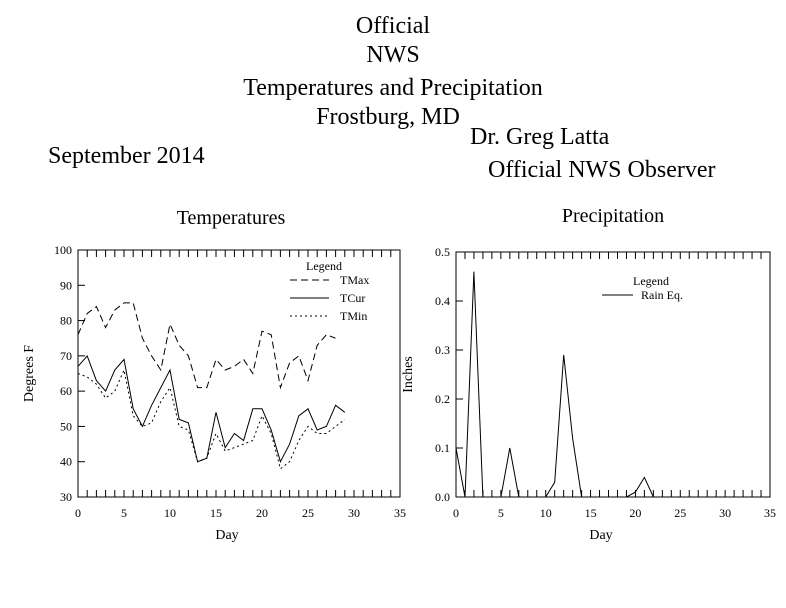  I want to click on title-line-3: Temperatures and Precipitation, so click(393, 88).